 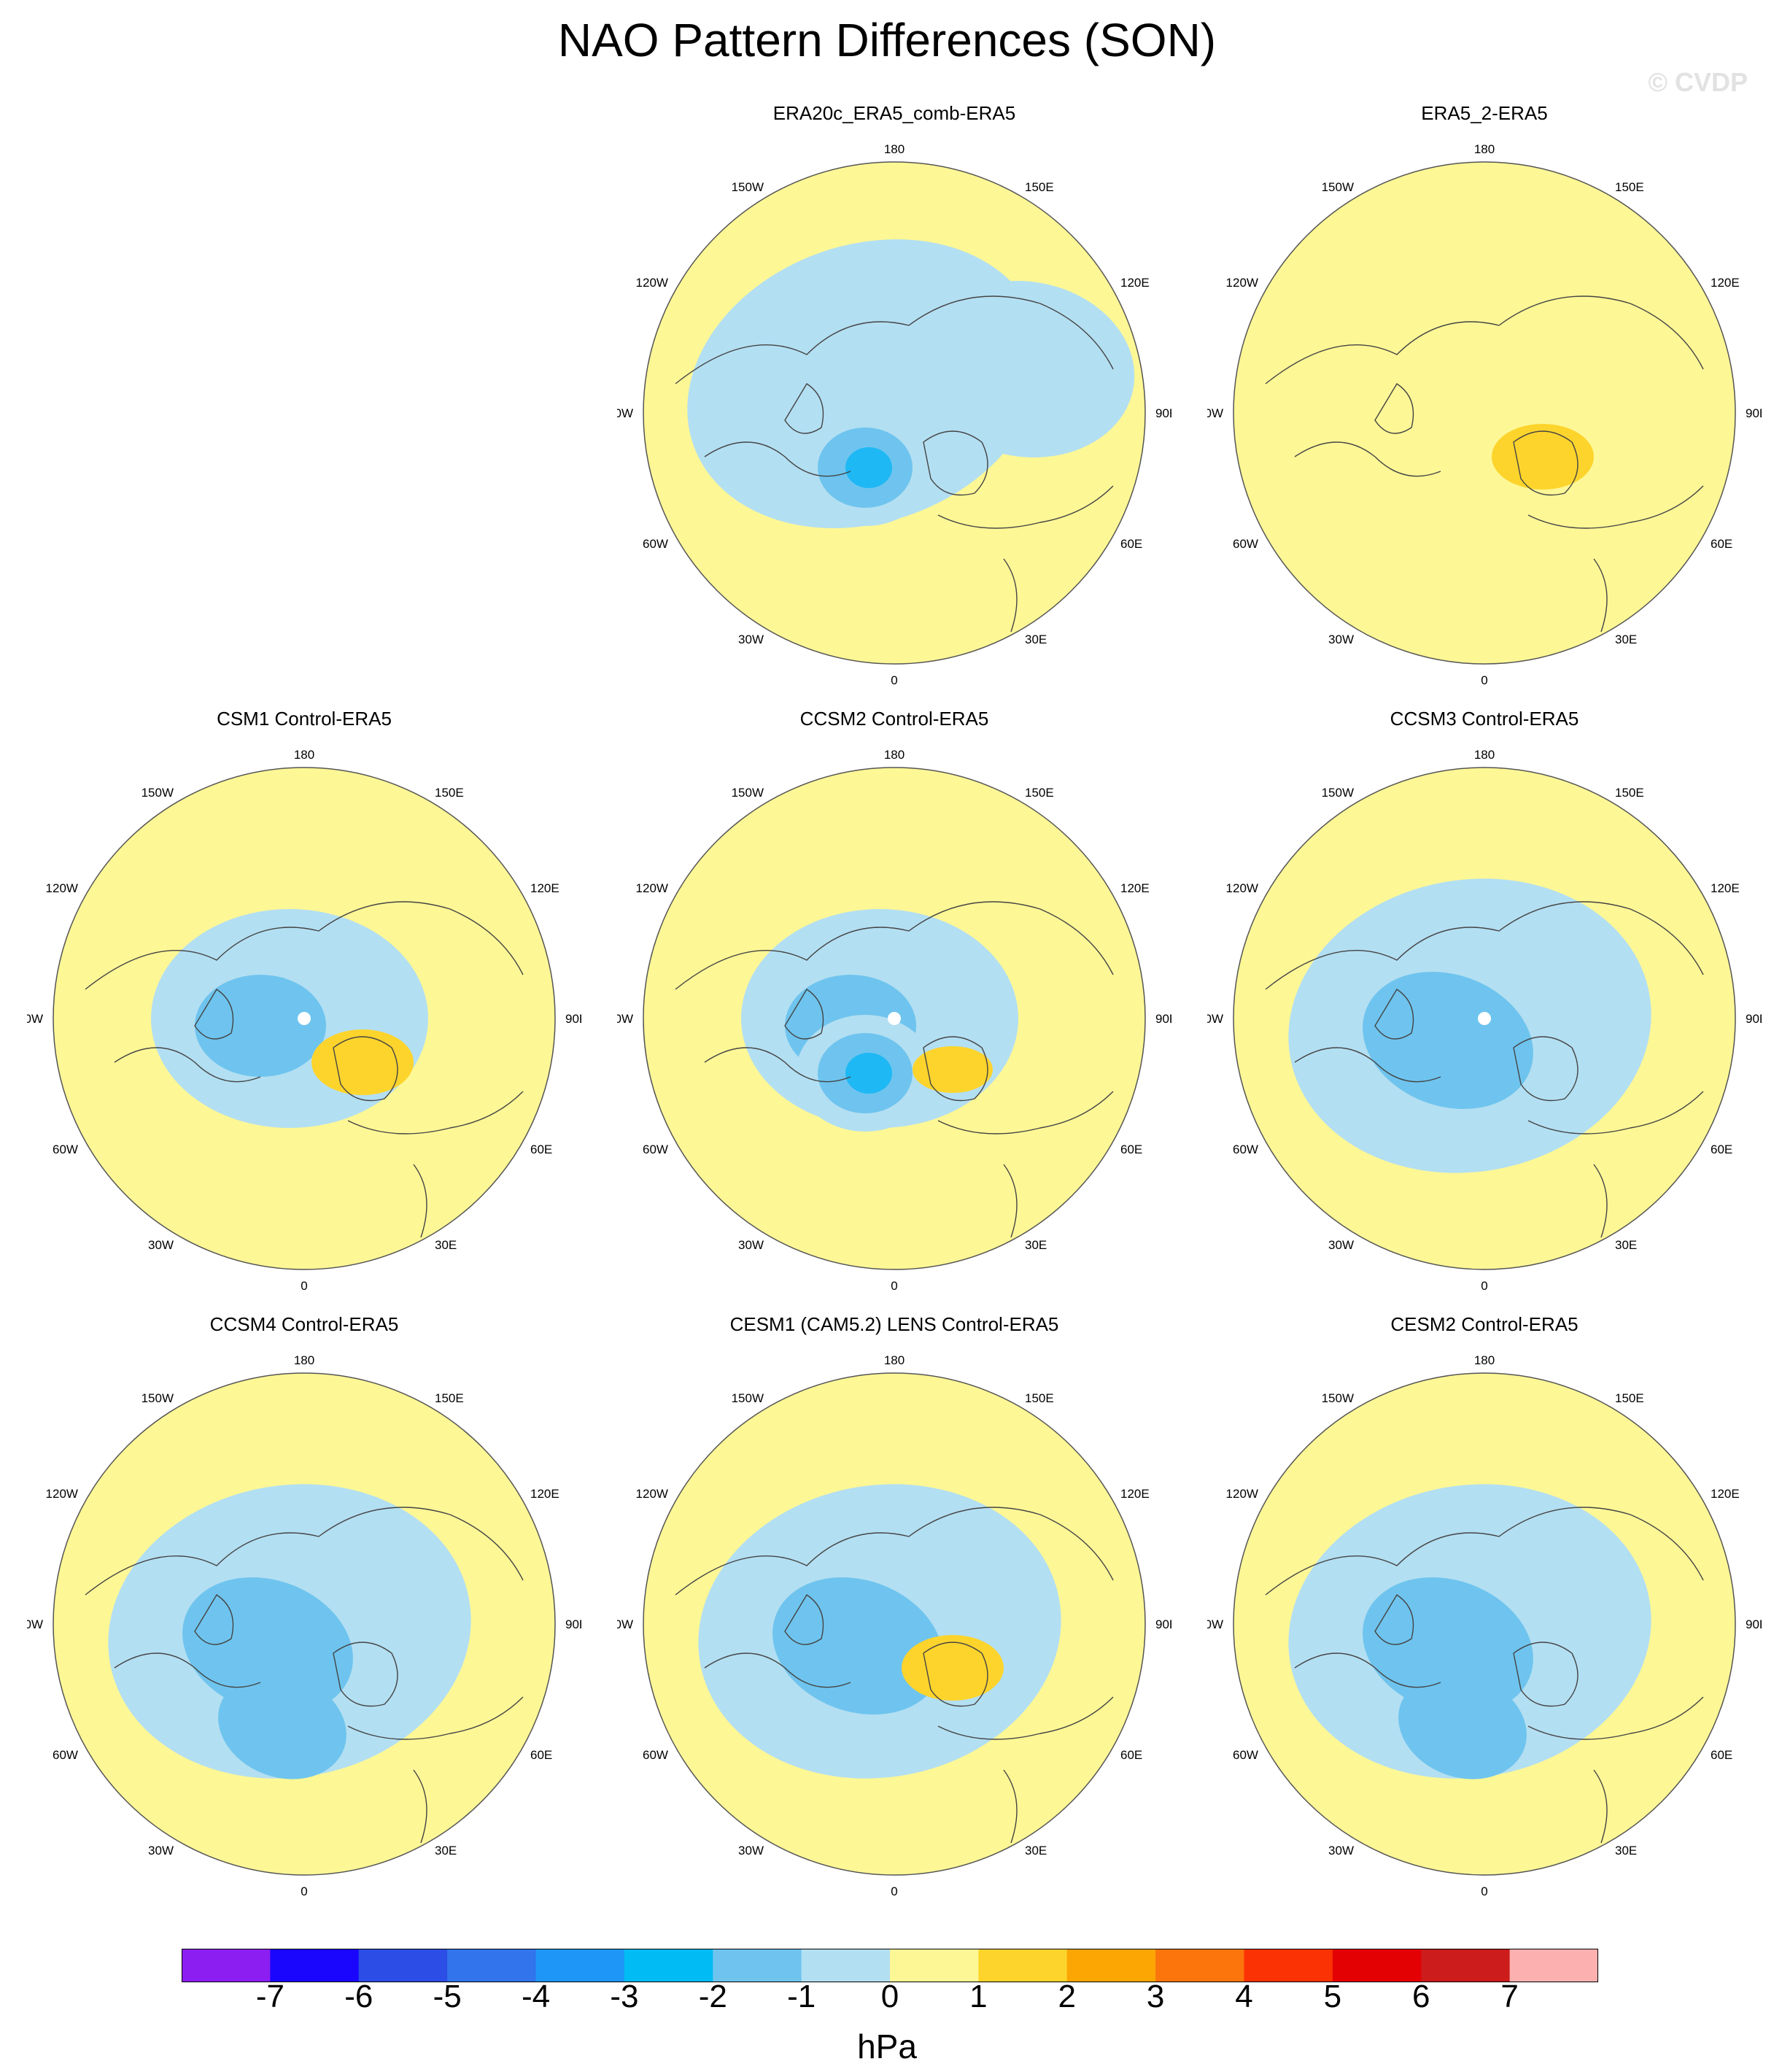 What do you see at coordinates (887, 2046) in the screenshot?
I see `colorbar-units: hPa` at bounding box center [887, 2046].